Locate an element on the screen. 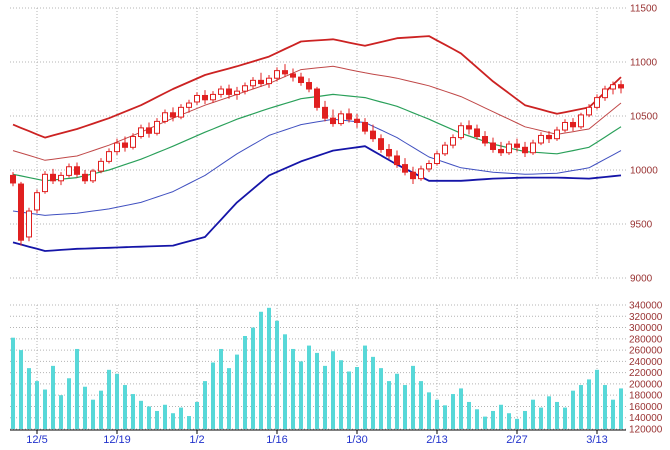  price-tick-label: 9500 is located at coordinates (641, 225).